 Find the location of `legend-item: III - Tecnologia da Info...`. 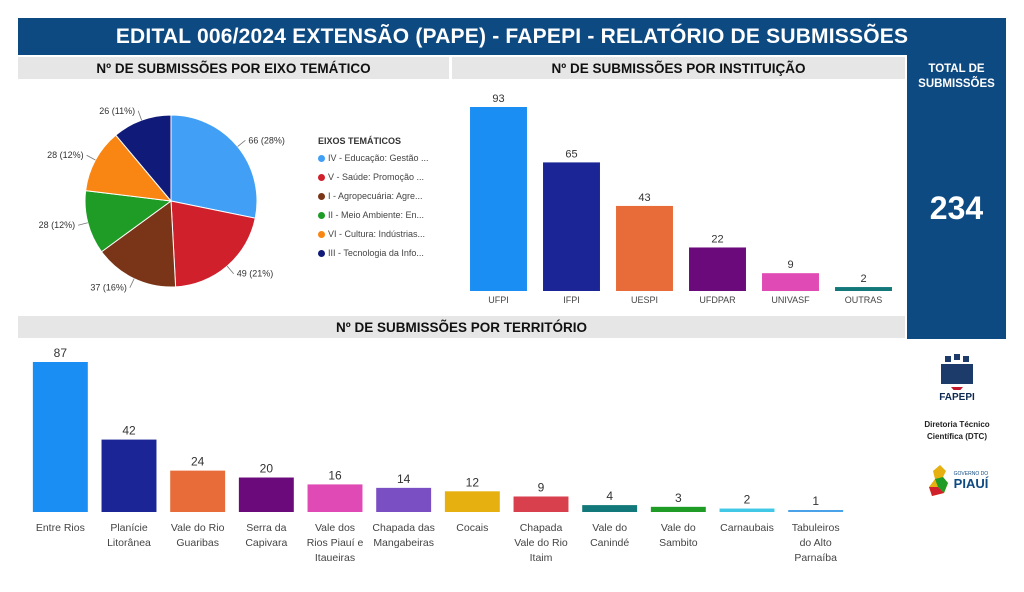

legend-item: III - Tecnologia da Info... is located at coordinates (383, 256).